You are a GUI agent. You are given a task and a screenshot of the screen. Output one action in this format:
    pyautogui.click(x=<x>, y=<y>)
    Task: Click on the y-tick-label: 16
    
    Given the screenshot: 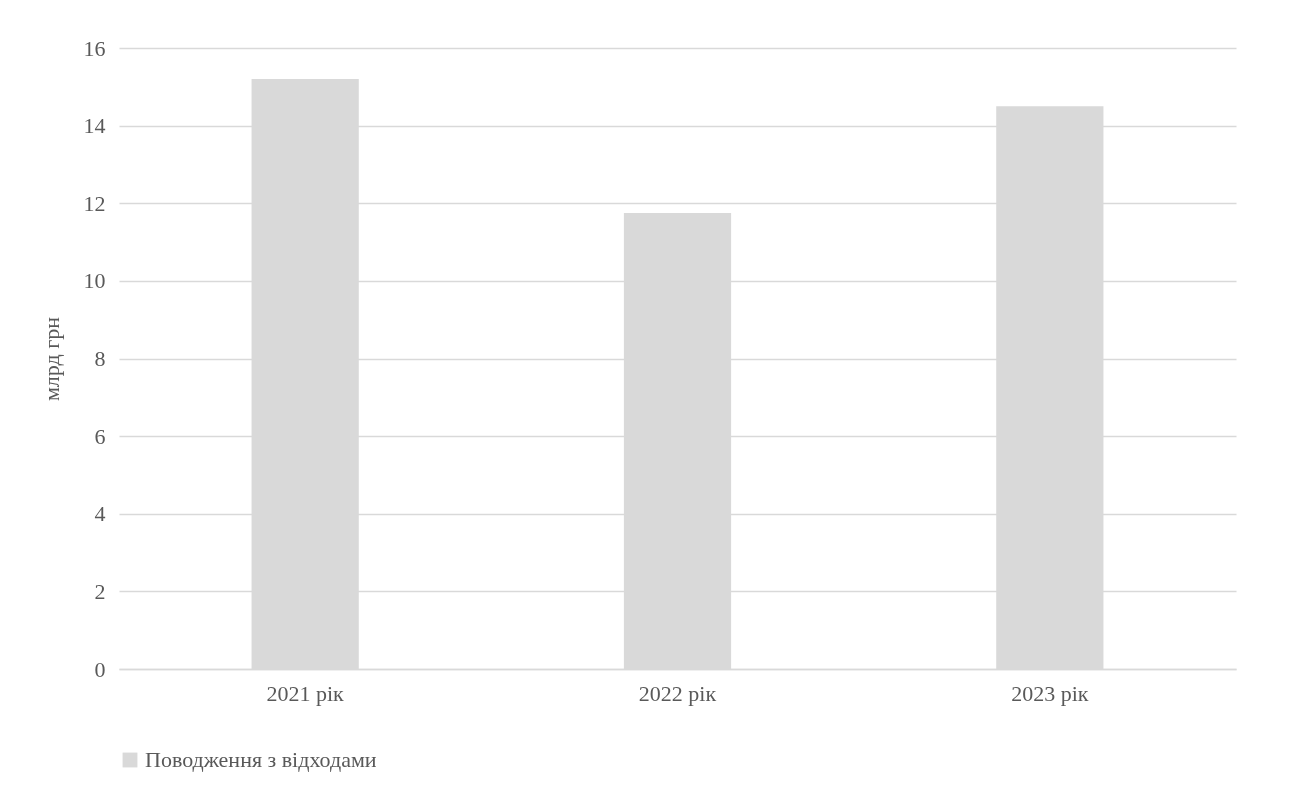 What is the action you would take?
    pyautogui.click(x=94, y=48)
    